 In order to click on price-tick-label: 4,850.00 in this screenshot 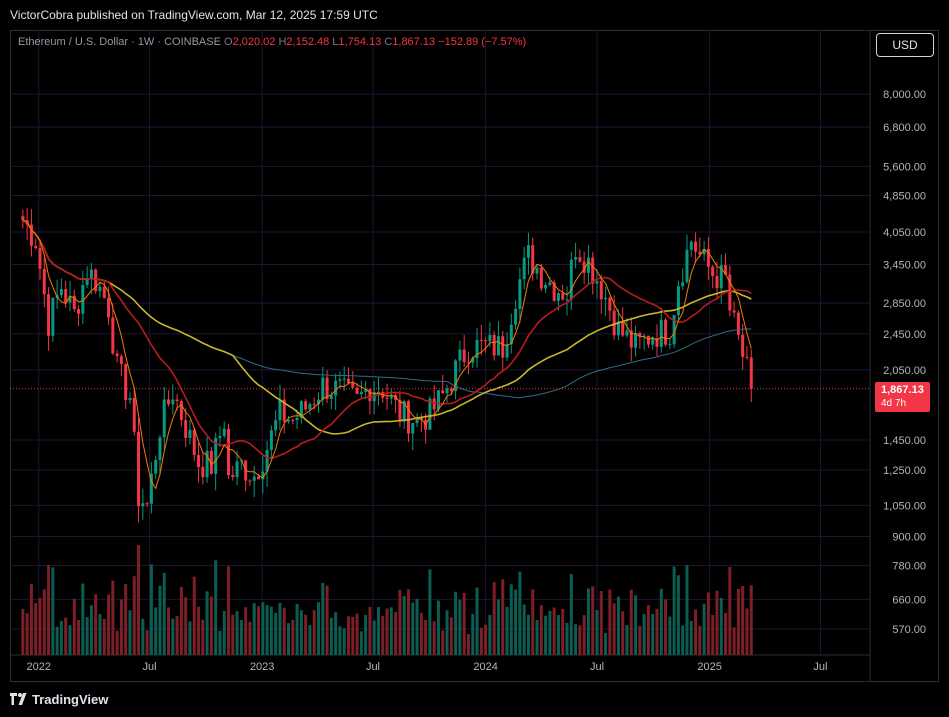, I will do `click(904, 197)`.